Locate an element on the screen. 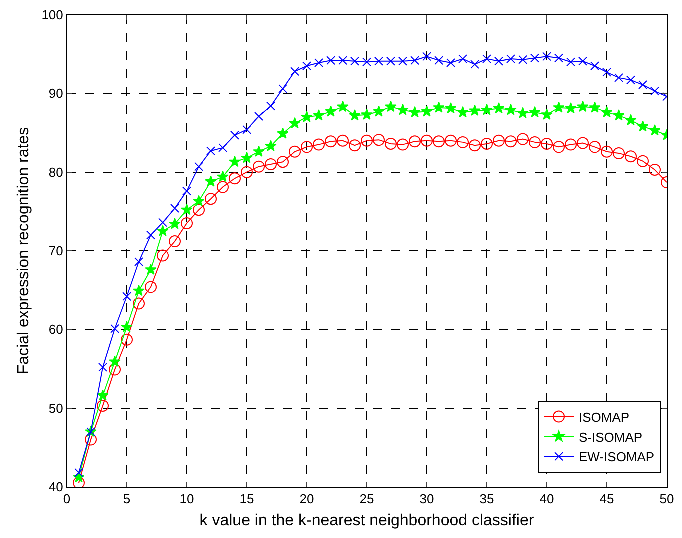 The height and width of the screenshot is (538, 682). legend-label: EW-ISOMAP is located at coordinates (617, 457).